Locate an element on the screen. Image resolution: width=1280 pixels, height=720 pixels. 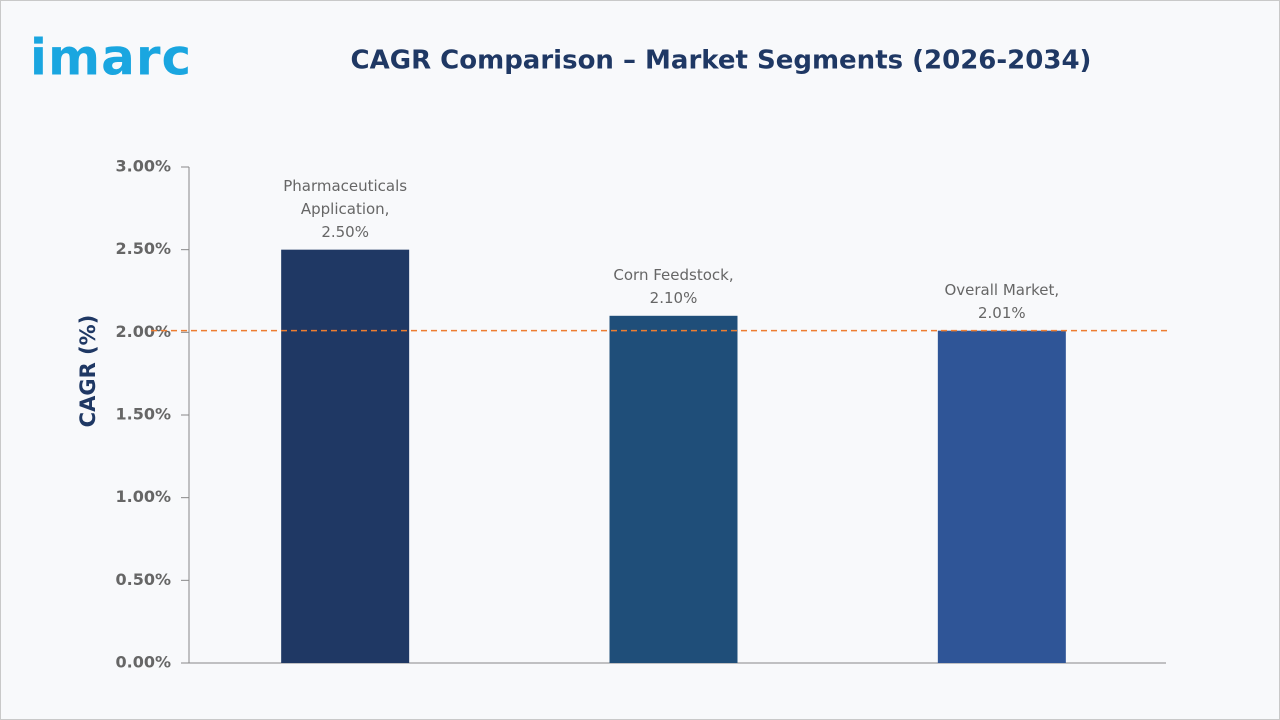
data-label-category: Corn Feedstock, is located at coordinates (673, 274).